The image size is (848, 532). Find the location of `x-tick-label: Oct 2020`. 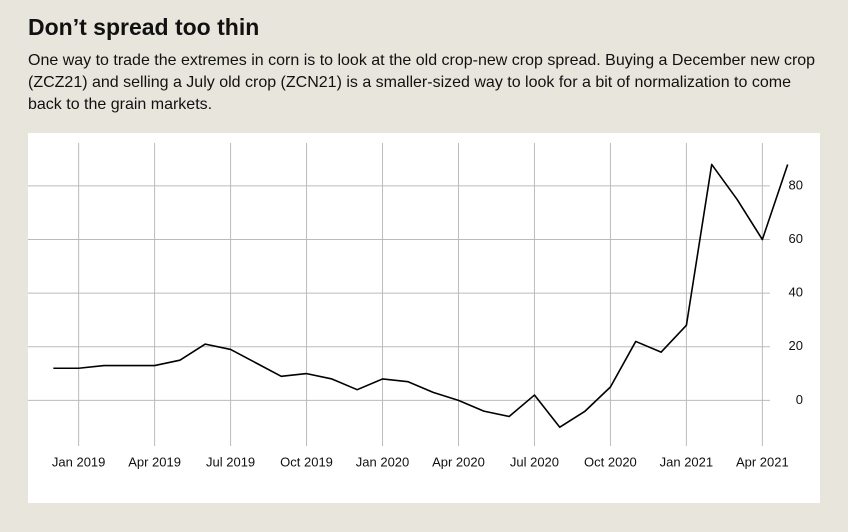

x-tick-label: Oct 2020 is located at coordinates (610, 461).